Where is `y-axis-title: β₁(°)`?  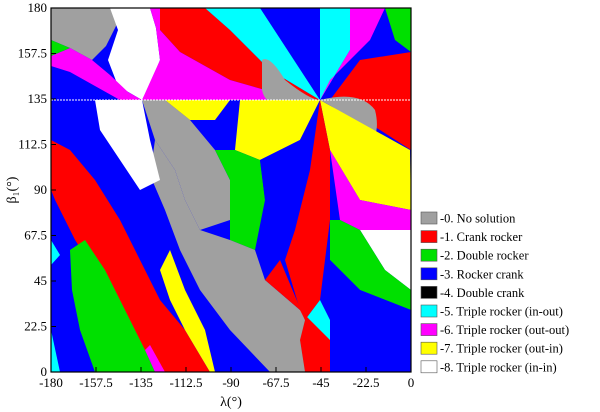 y-axis-title: β₁(°) is located at coordinates (12, 189).